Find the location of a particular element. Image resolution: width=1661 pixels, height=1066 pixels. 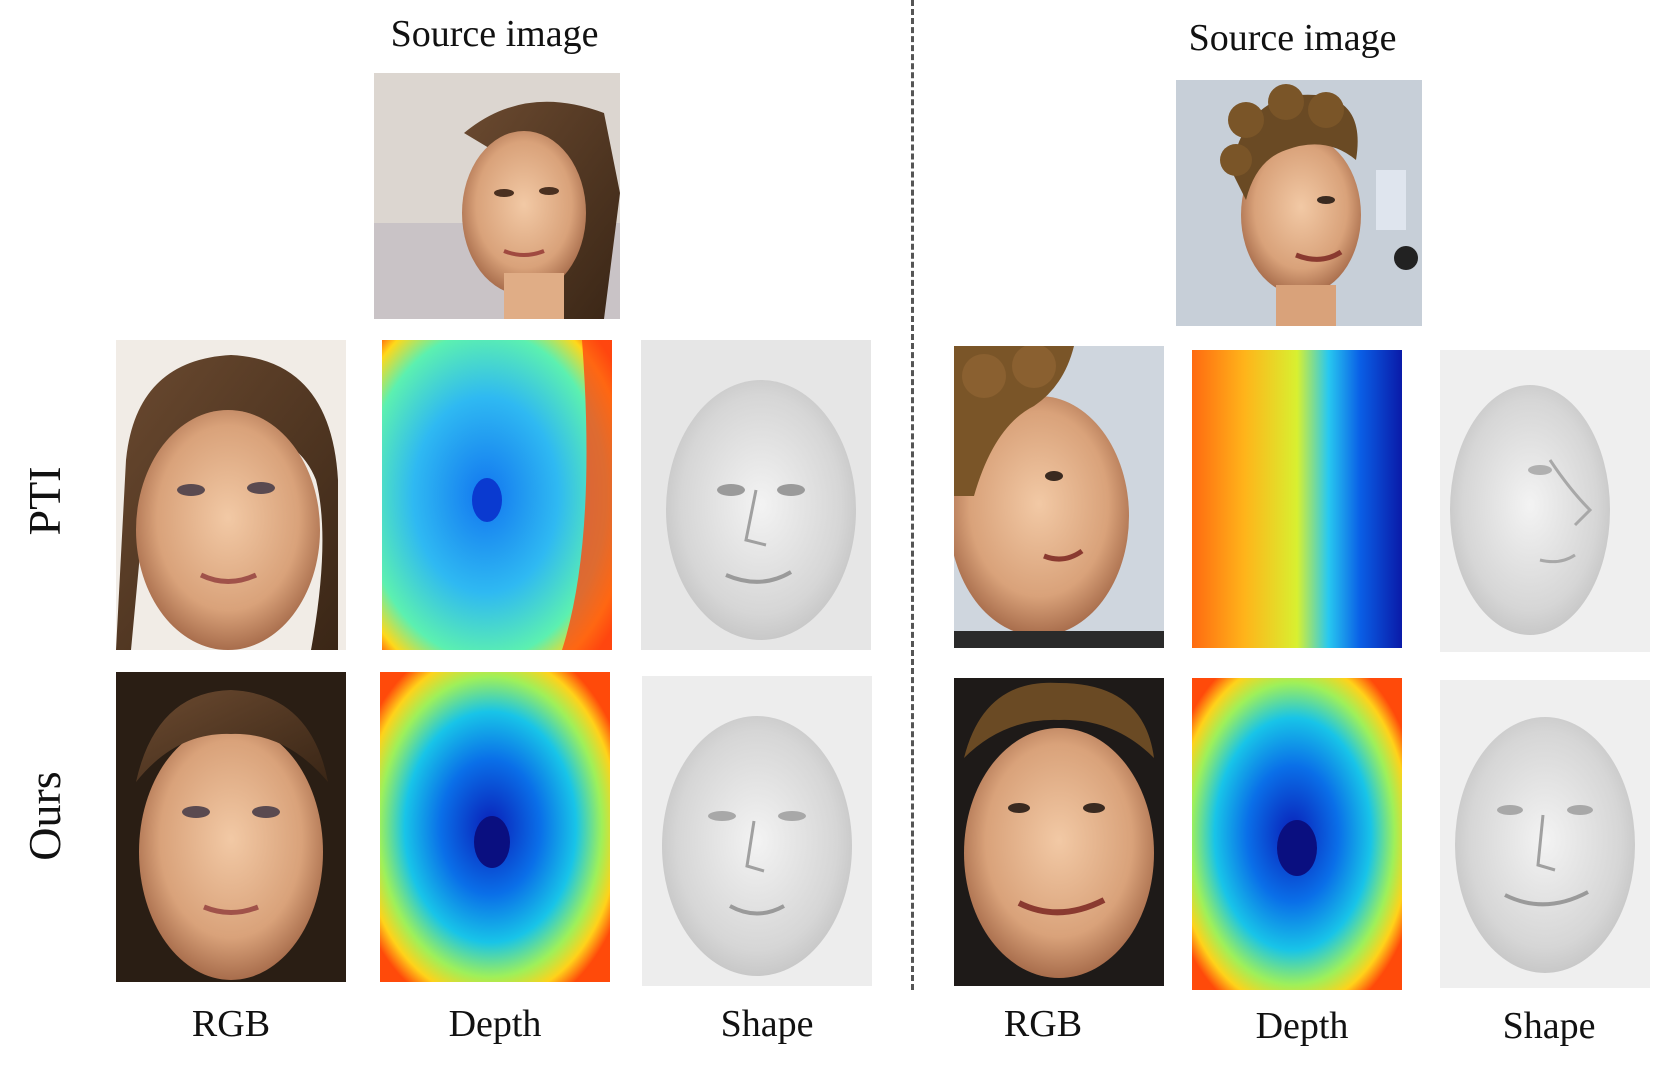

column-label-right-depth: Depth is located at coordinates (1302, 1026).